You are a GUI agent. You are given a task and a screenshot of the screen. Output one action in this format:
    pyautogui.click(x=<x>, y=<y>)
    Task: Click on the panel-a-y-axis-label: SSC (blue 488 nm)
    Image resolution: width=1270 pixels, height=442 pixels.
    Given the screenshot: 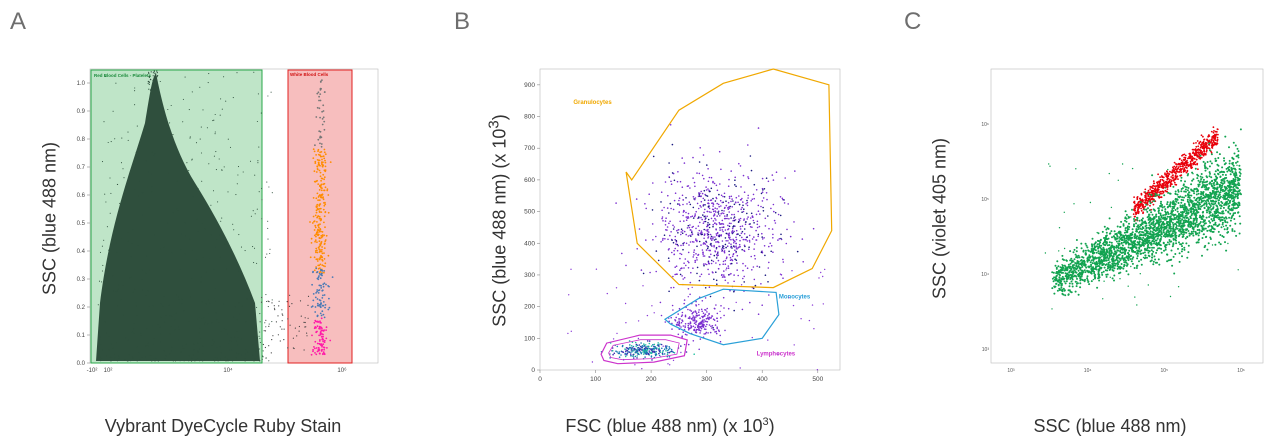 What is the action you would take?
    pyautogui.click(x=49, y=218)
    